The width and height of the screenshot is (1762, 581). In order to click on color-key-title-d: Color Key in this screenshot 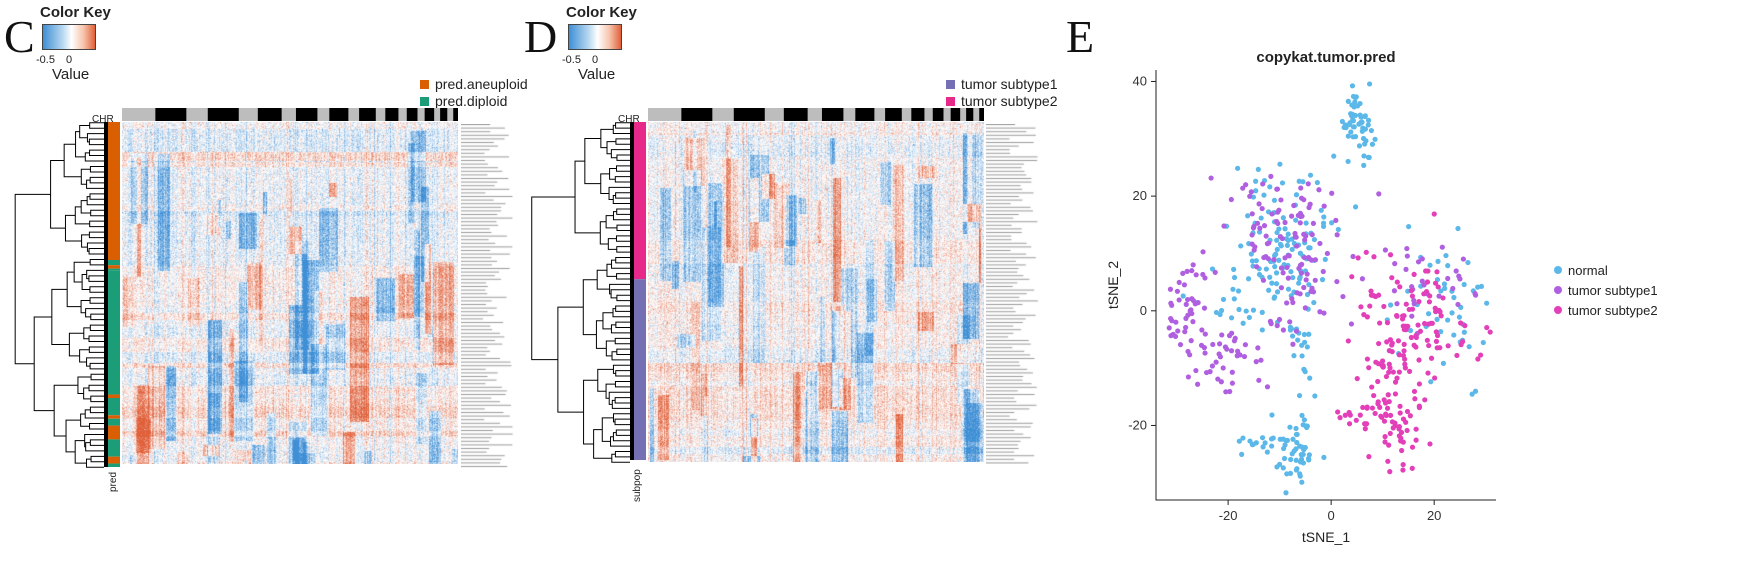, I will do `click(601, 12)`.